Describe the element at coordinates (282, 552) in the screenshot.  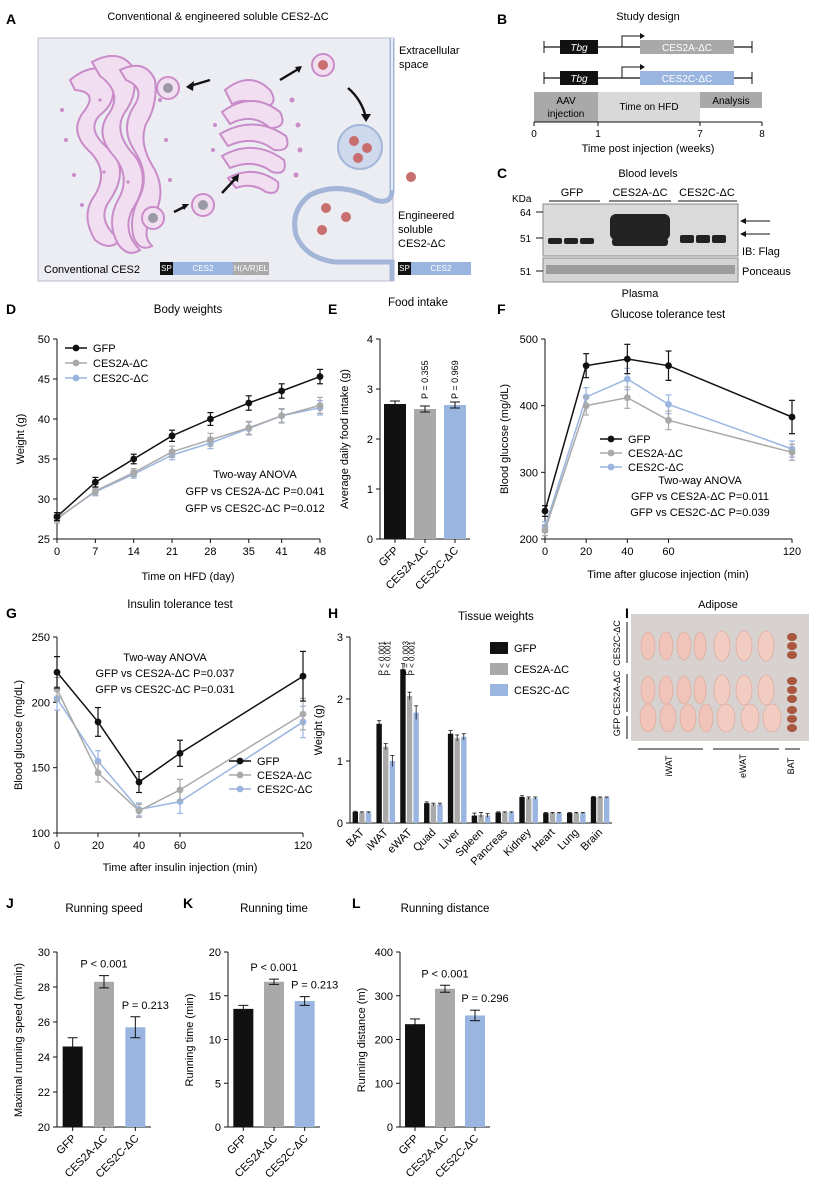
I see `x-tick-label: 41` at that location.